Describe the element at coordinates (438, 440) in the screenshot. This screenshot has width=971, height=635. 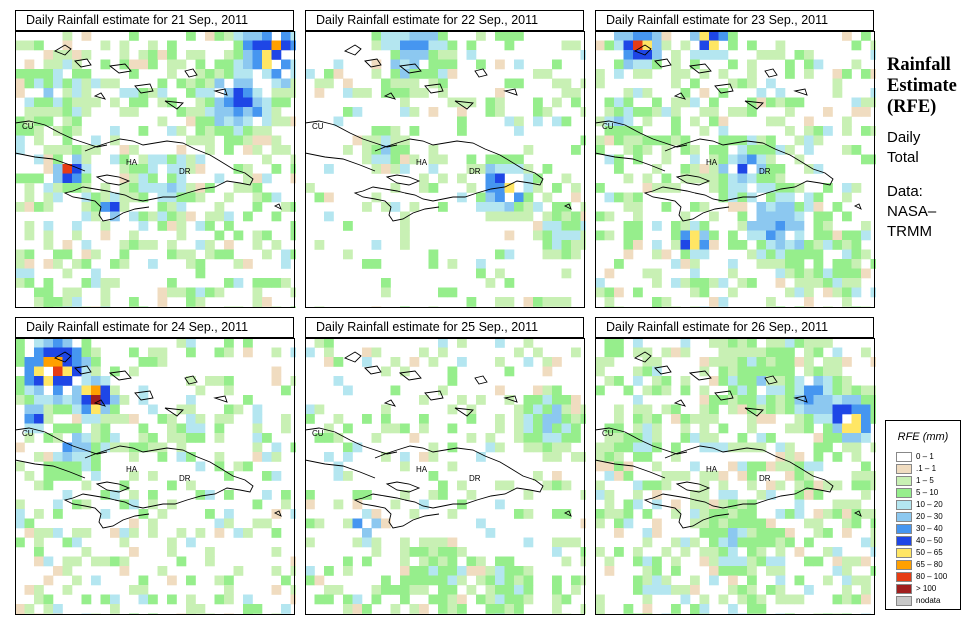
I see `coastlines` at that location.